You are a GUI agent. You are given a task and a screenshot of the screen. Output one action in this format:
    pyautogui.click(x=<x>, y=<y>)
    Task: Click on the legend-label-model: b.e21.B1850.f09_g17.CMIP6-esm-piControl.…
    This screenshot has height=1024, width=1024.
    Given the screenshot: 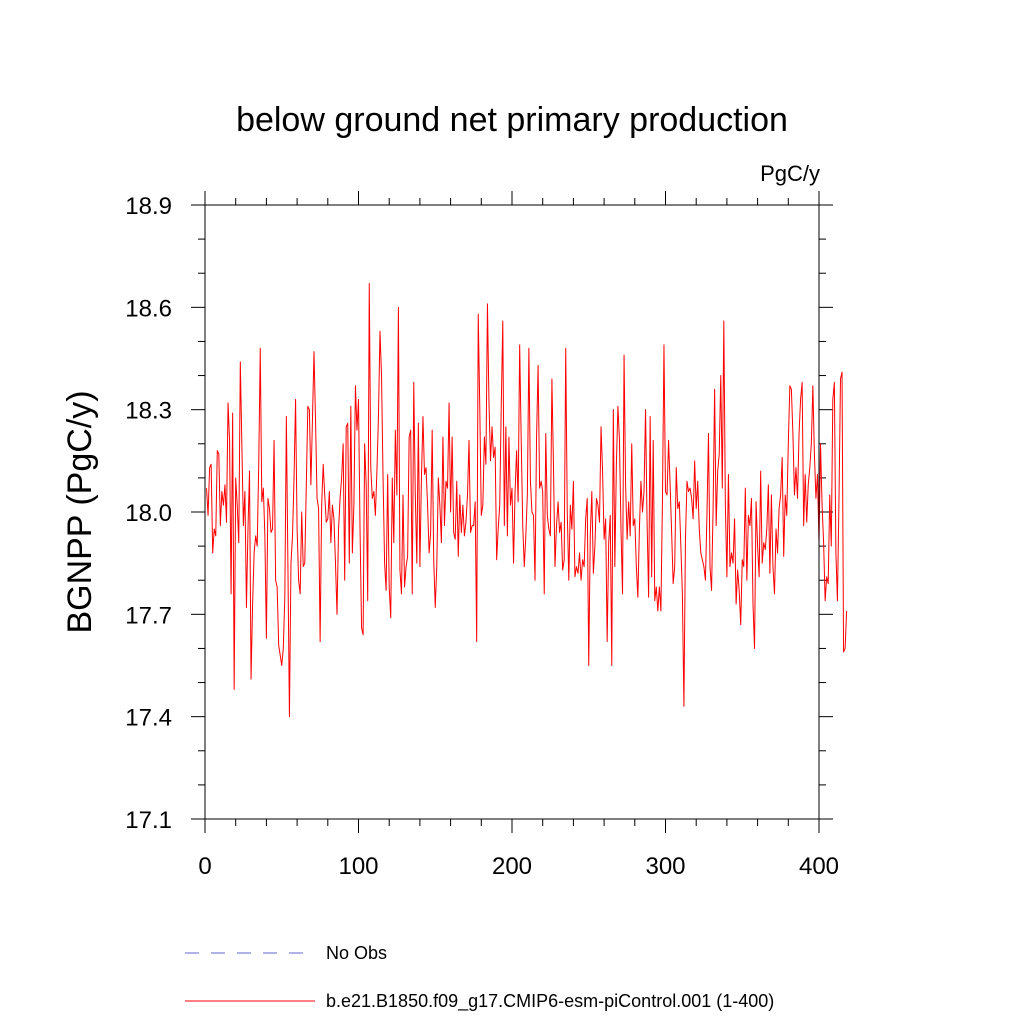 What is the action you would take?
    pyautogui.click(x=550, y=1001)
    